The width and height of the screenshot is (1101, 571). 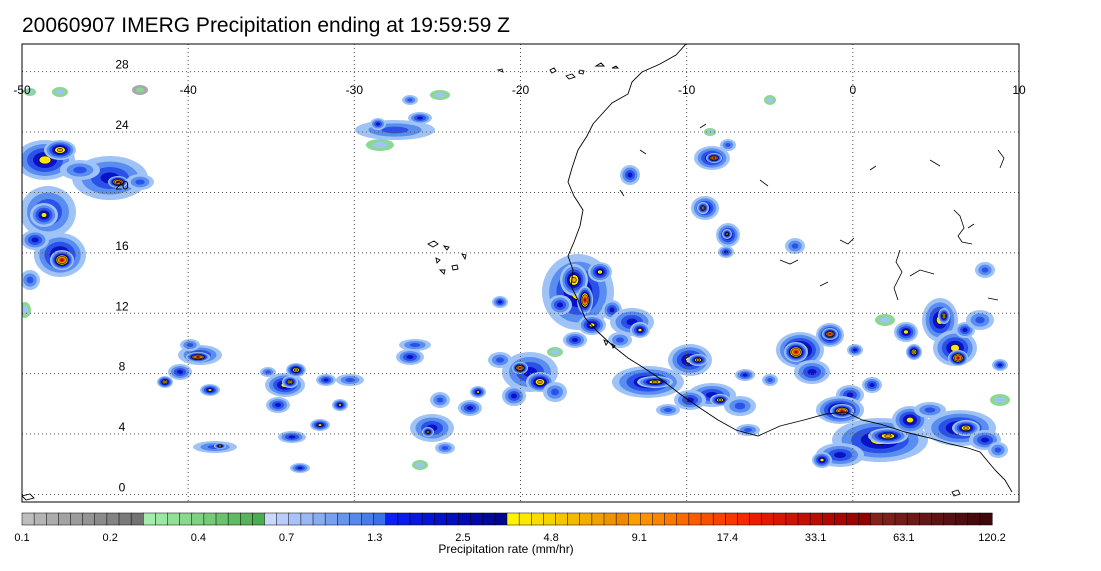 What do you see at coordinates (812, 212) in the screenshot?
I see `inland-lakes-and-rivers` at bounding box center [812, 212].